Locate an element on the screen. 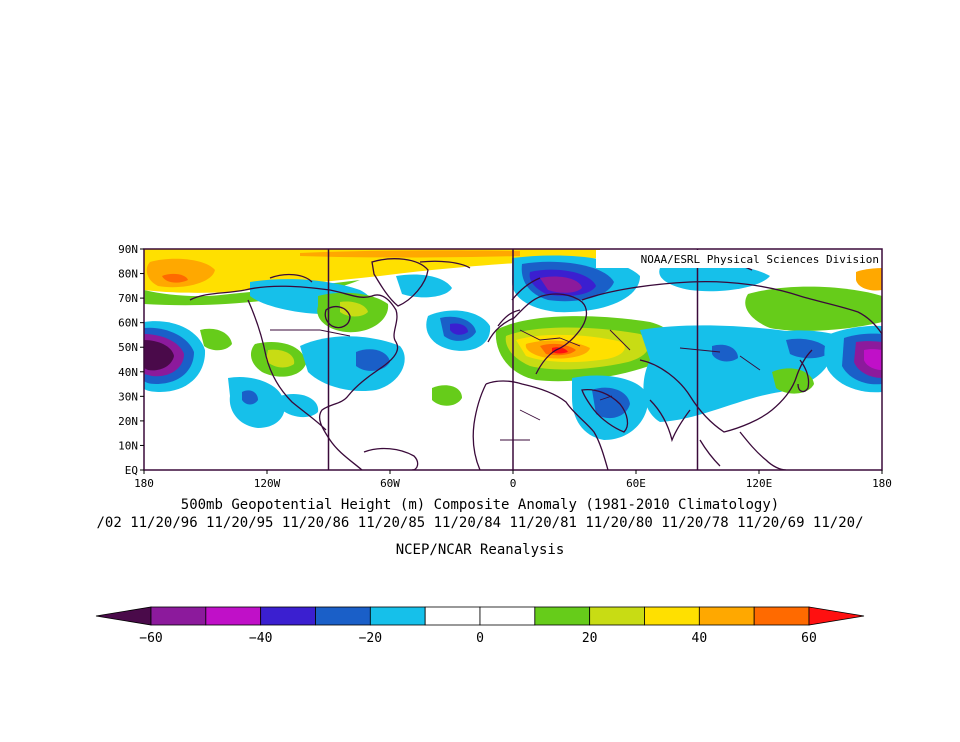 The height and width of the screenshot is (742, 960). contour-westus-yellow is located at coordinates (280, 358).